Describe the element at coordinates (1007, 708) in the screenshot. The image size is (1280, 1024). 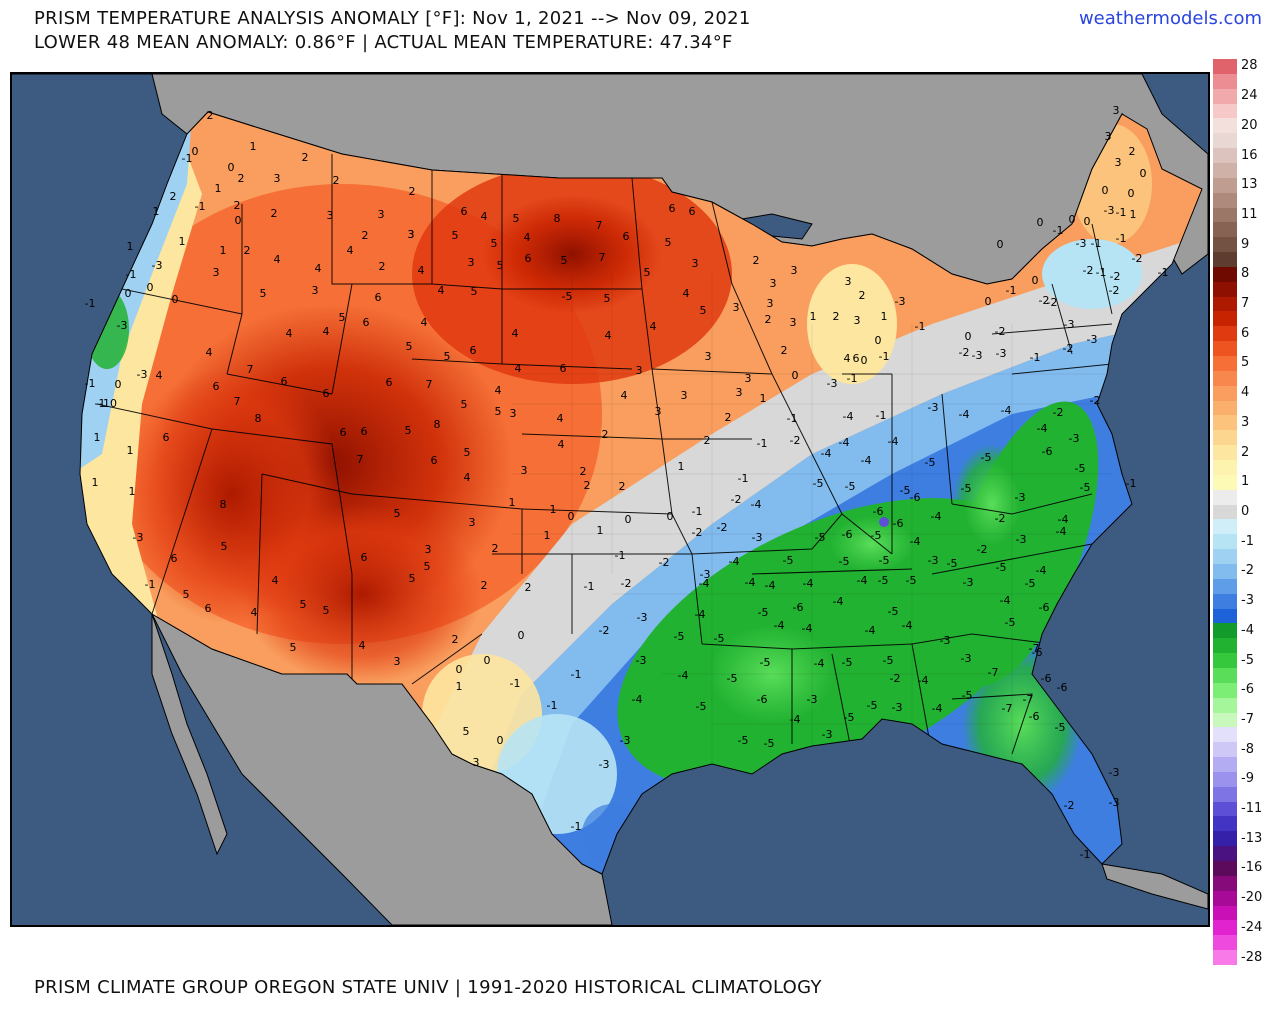
I see `anomaly-value: -7` at that location.